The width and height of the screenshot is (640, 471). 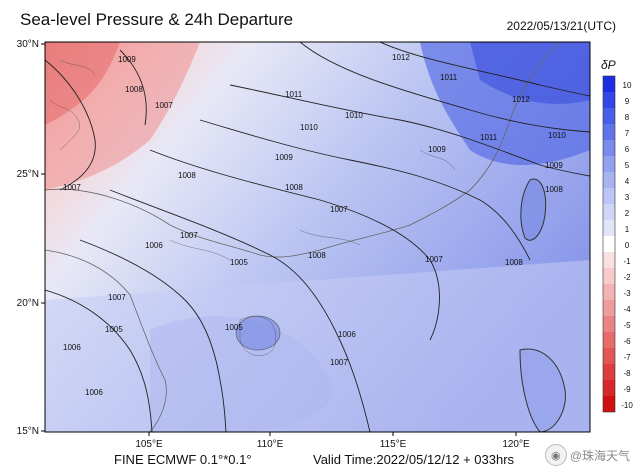 I want to click on colorbar-tick: 2, so click(x=627, y=213).